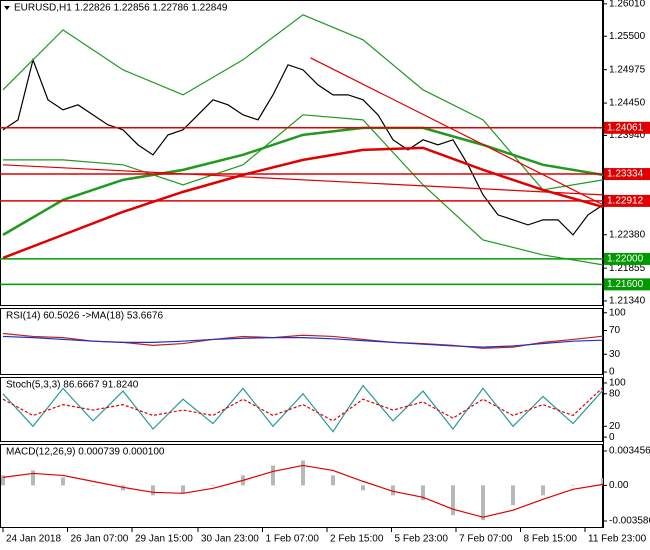 Image resolution: width=650 pixels, height=550 pixels. I want to click on y-tick-label: 0.00, so click(619, 485).